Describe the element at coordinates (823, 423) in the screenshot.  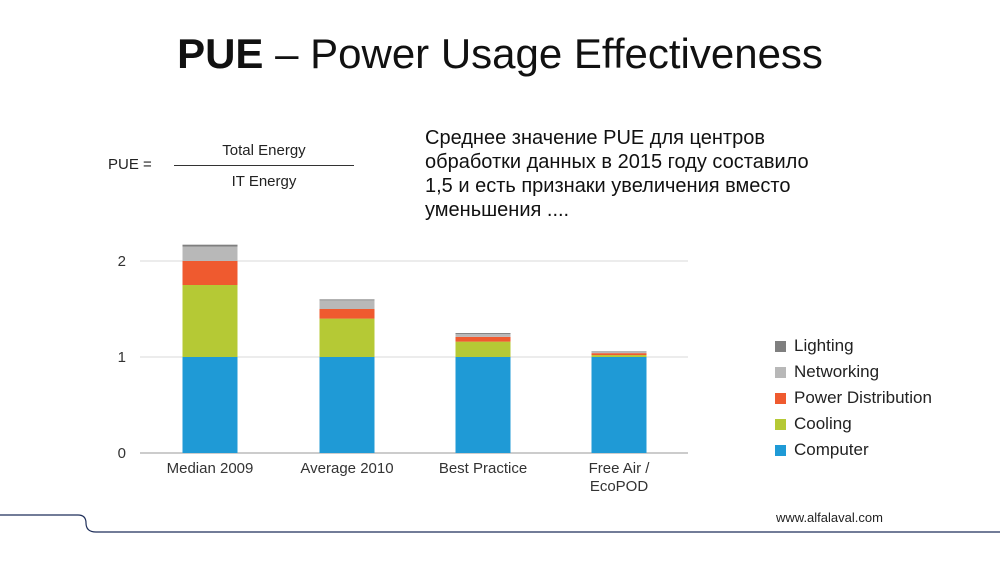
I see `legend-label: Cooling` at that location.